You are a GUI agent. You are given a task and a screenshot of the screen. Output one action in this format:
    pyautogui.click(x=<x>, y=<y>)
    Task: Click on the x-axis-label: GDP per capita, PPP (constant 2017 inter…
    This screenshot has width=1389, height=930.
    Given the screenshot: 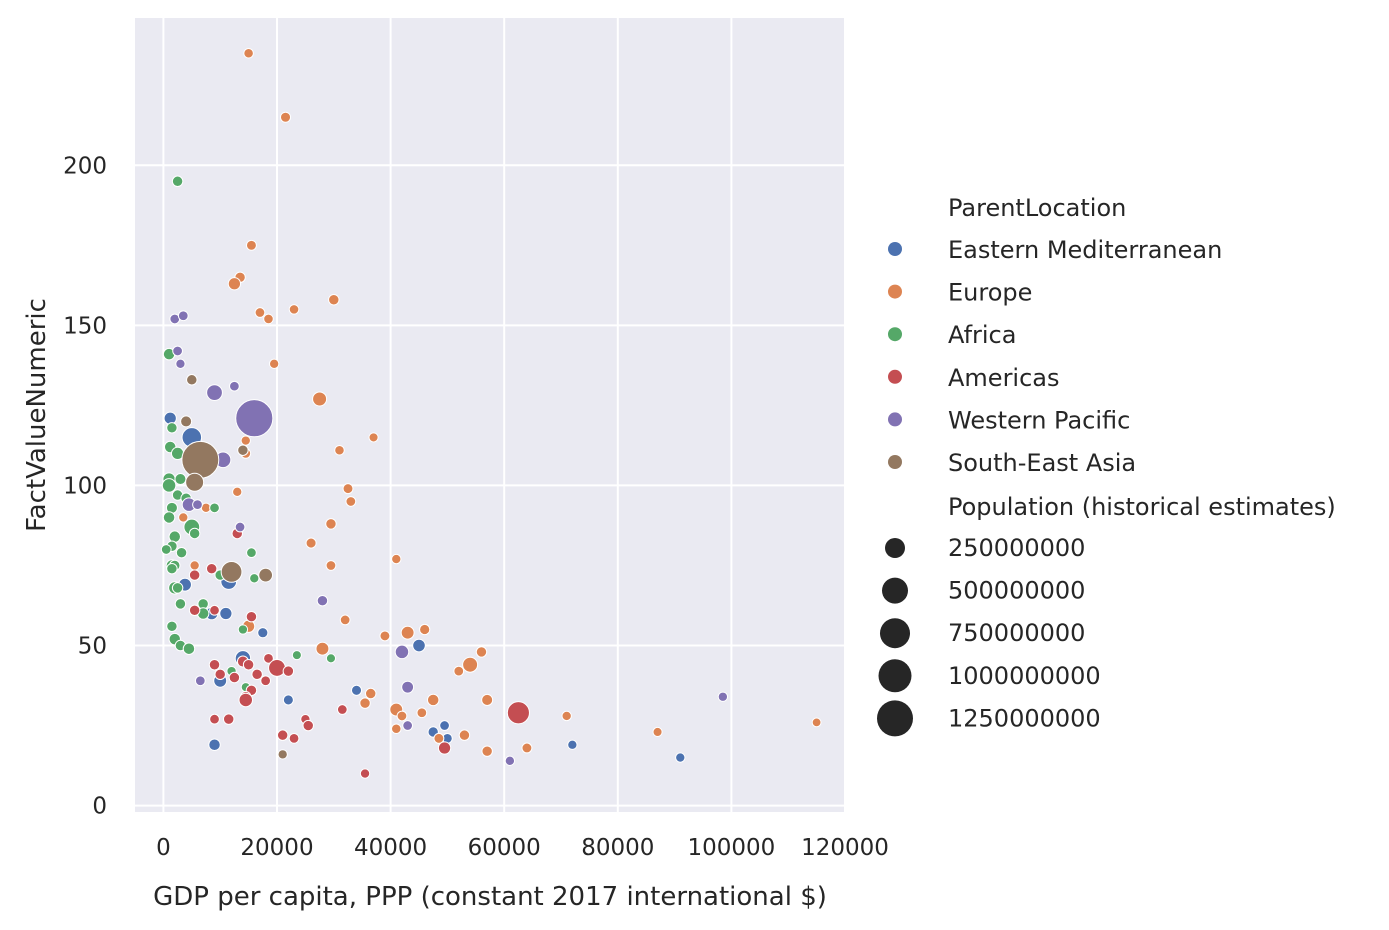 What is the action you would take?
    pyautogui.click(x=490, y=897)
    